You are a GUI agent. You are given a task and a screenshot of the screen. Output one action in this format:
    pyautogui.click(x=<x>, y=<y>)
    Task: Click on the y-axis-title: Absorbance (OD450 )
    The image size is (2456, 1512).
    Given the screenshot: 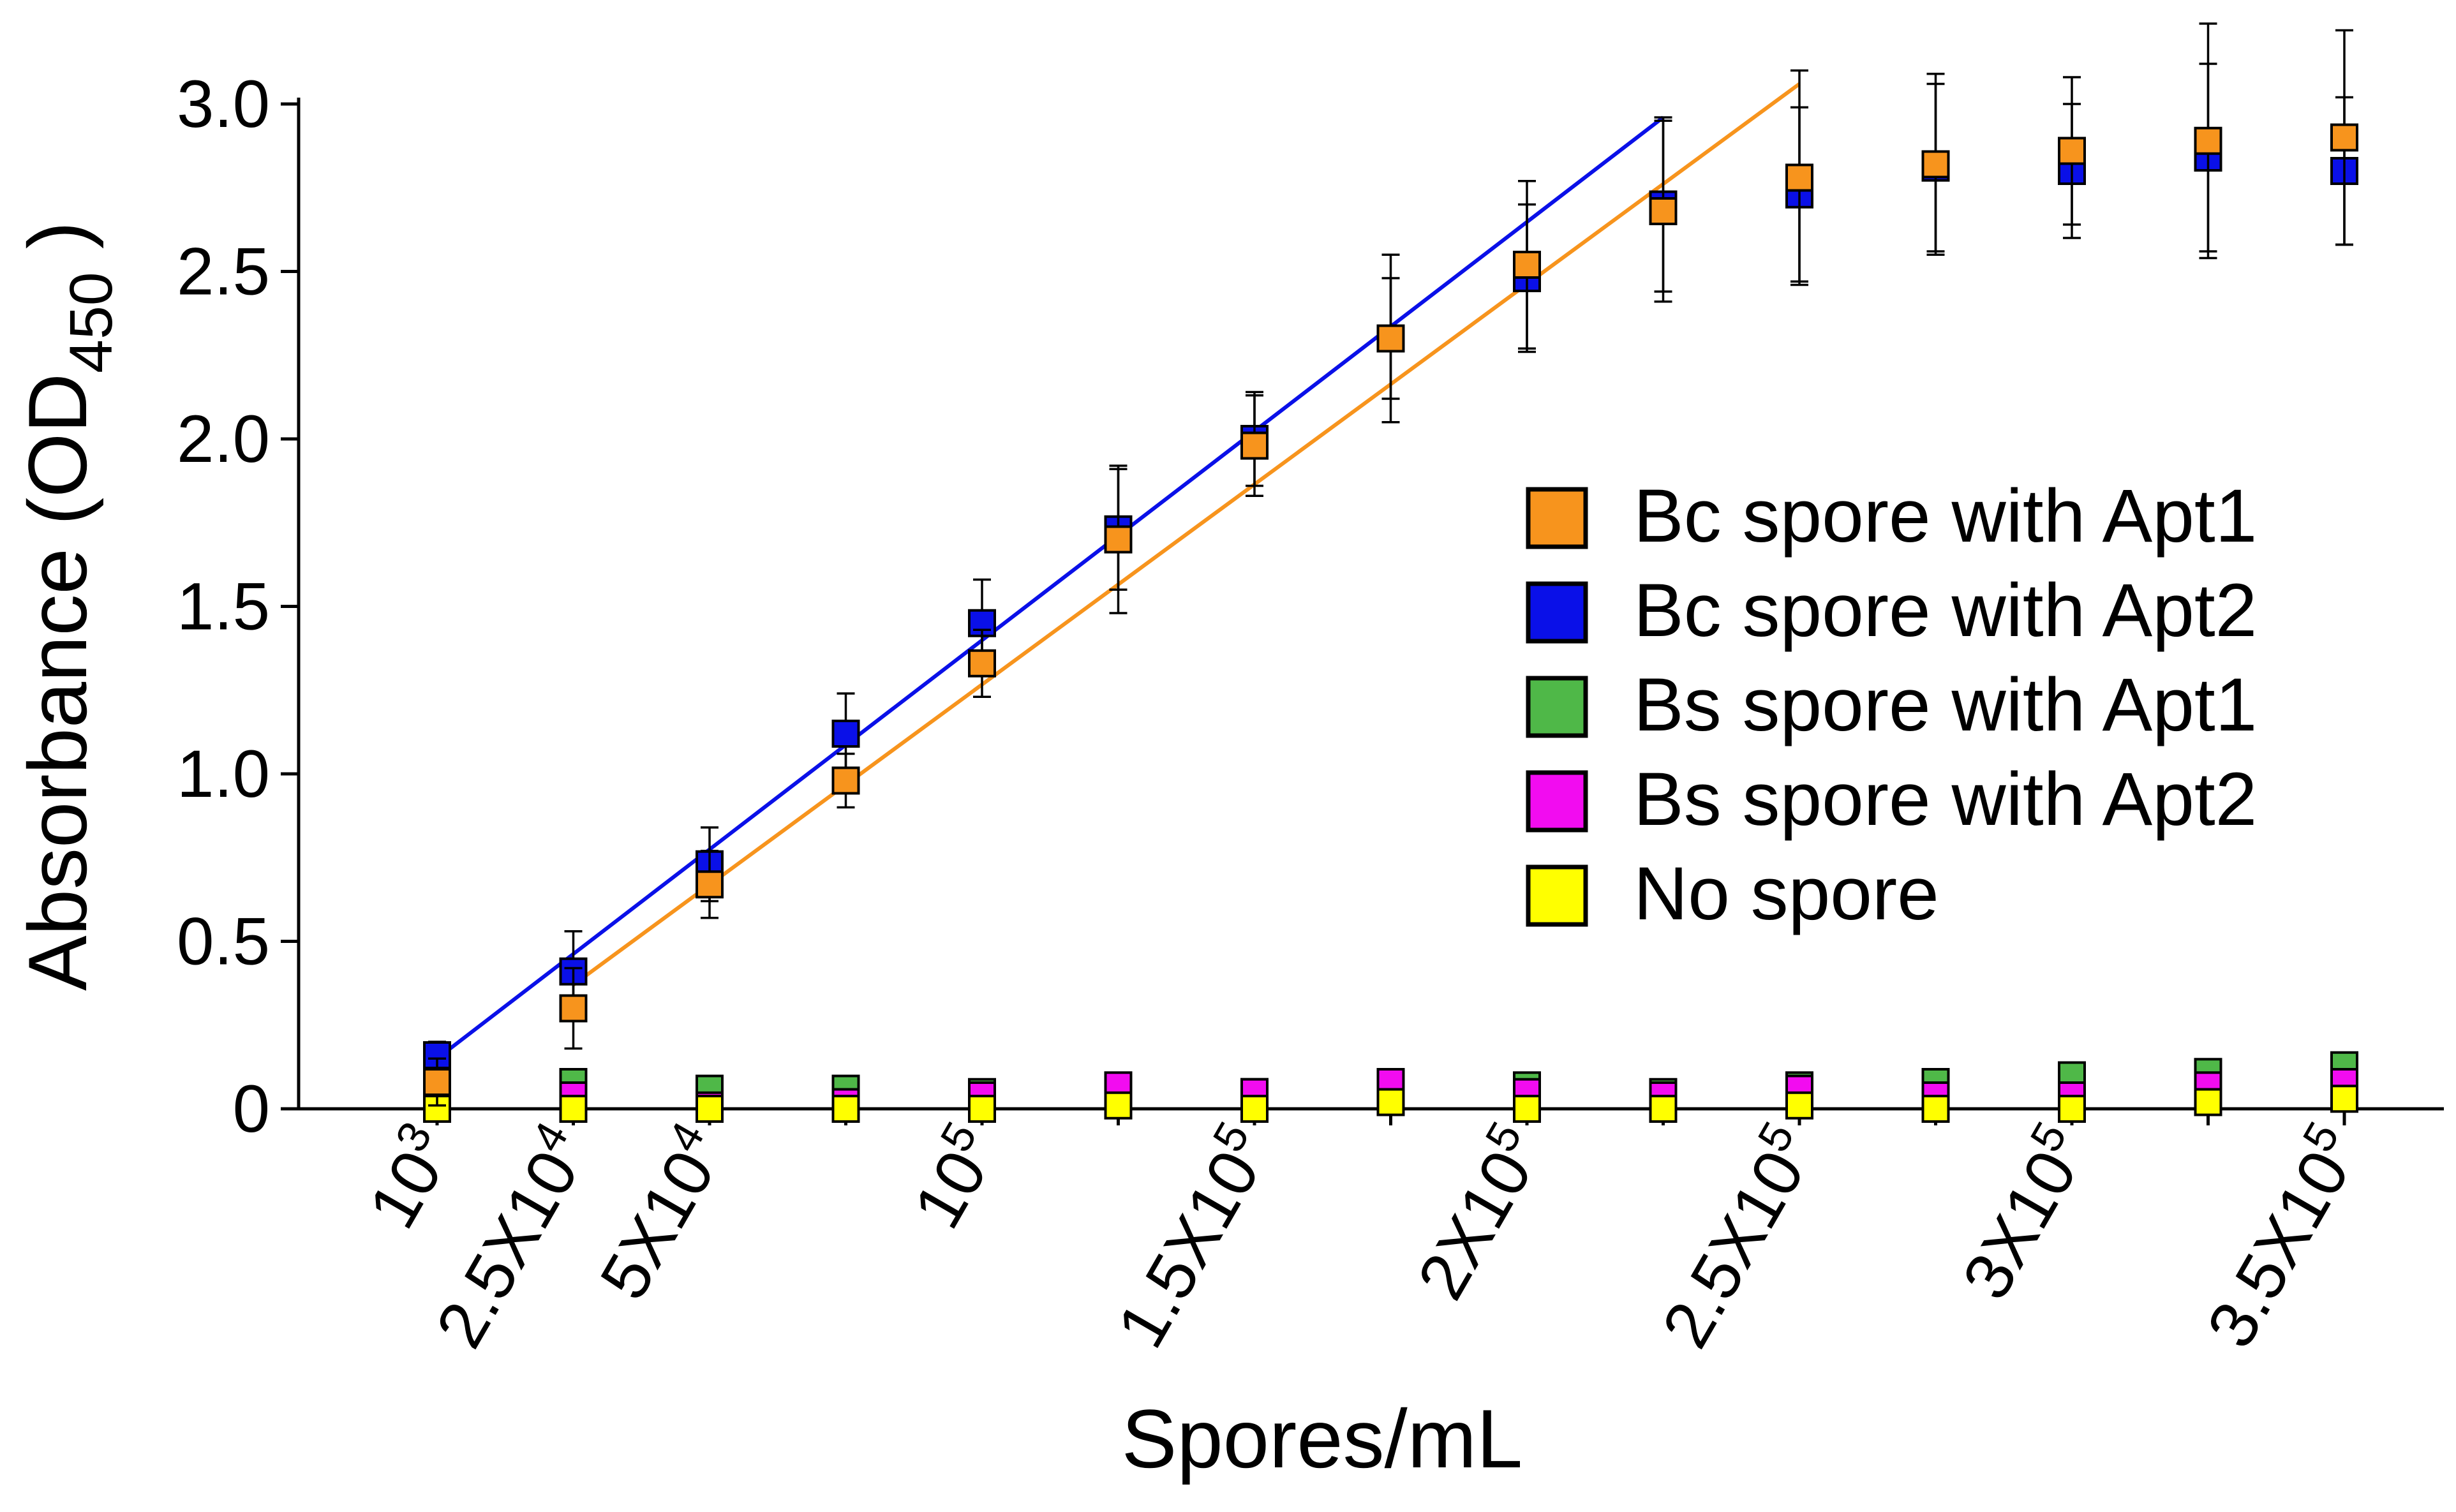 What is the action you would take?
    pyautogui.click(x=68, y=606)
    